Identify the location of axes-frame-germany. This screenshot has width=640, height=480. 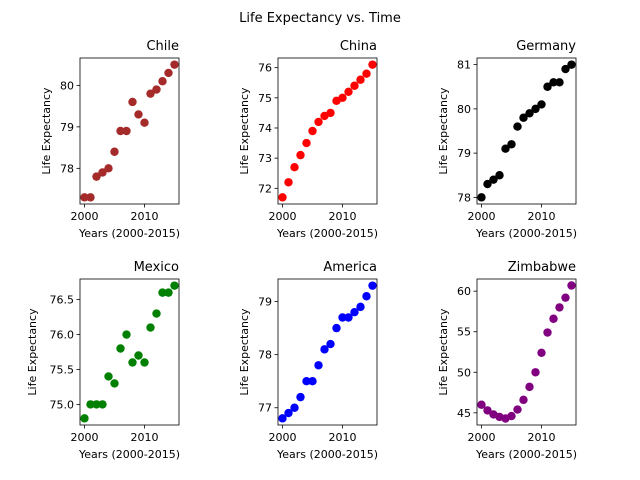
(526, 131).